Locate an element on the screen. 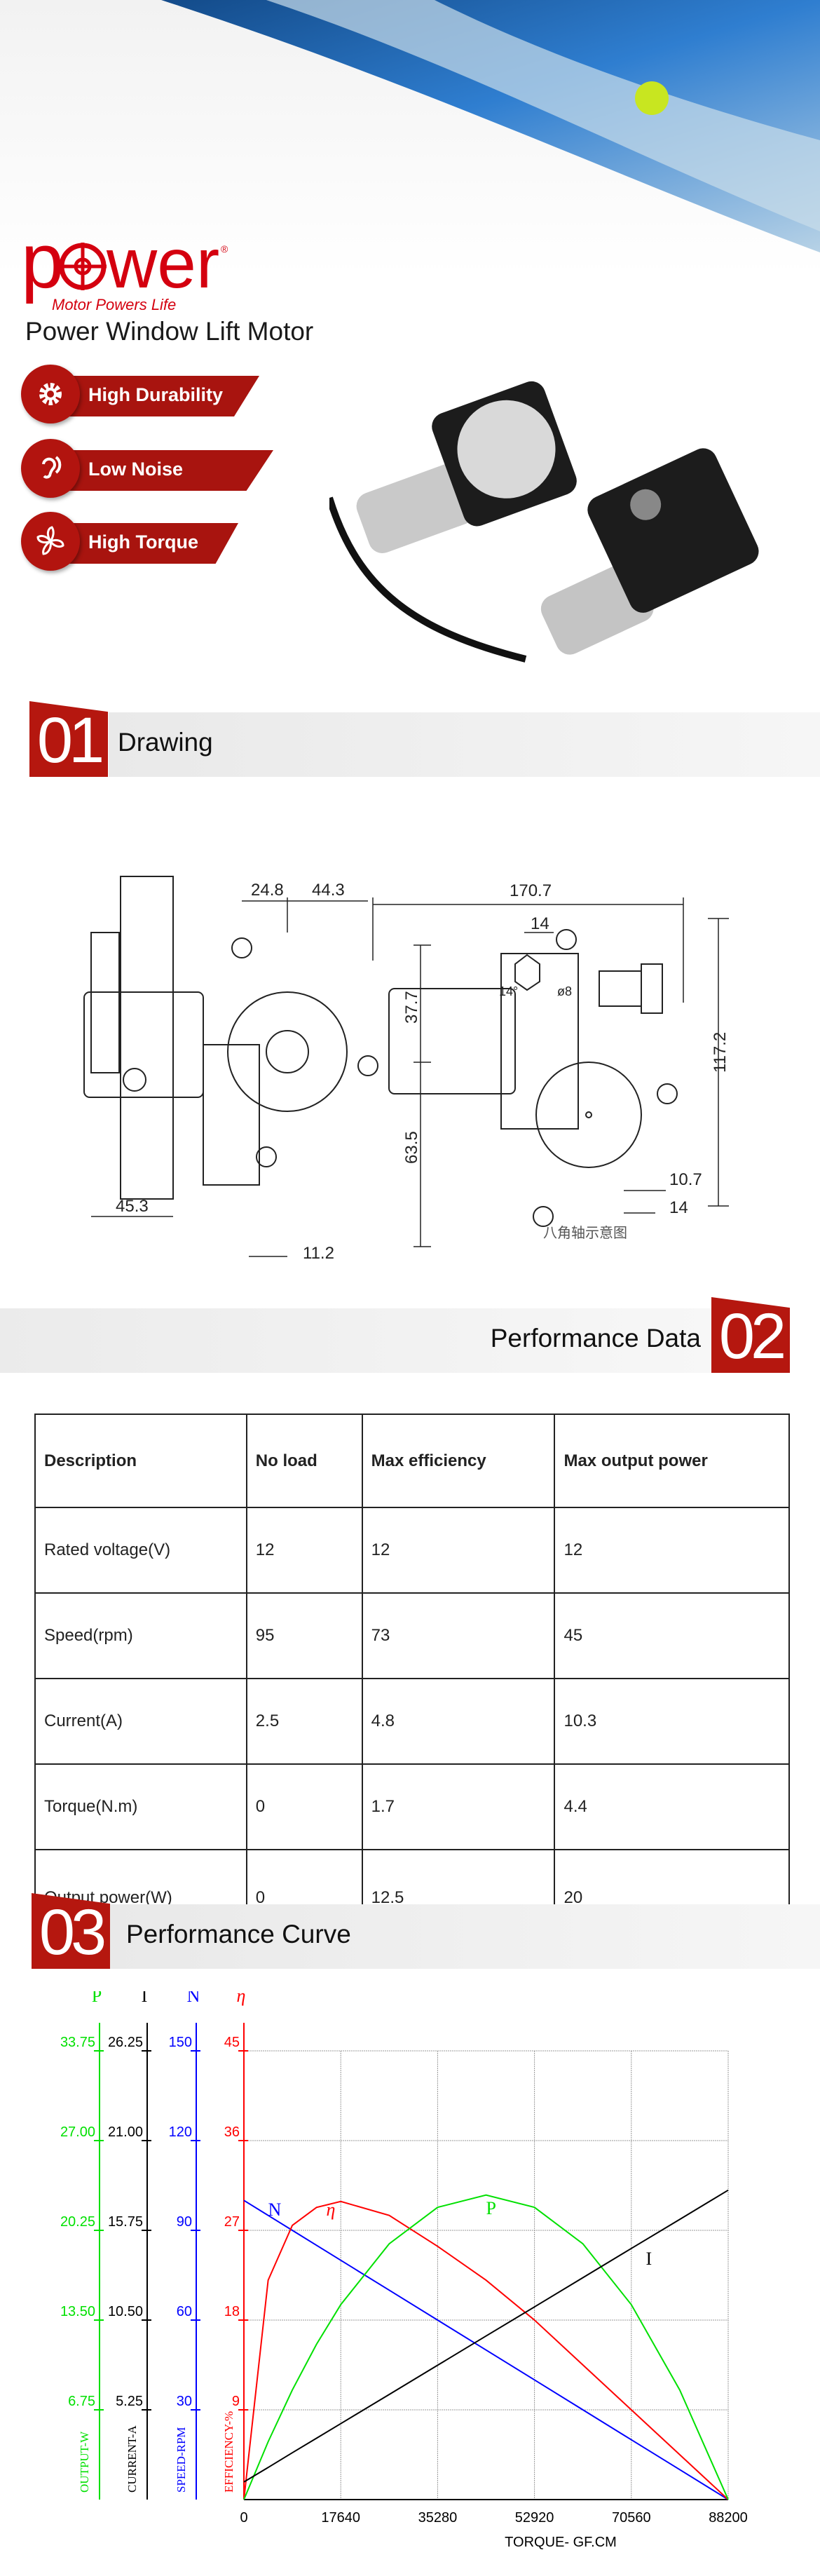 The height and width of the screenshot is (2576, 820). feature-high-durability: High Durability is located at coordinates (147, 394).